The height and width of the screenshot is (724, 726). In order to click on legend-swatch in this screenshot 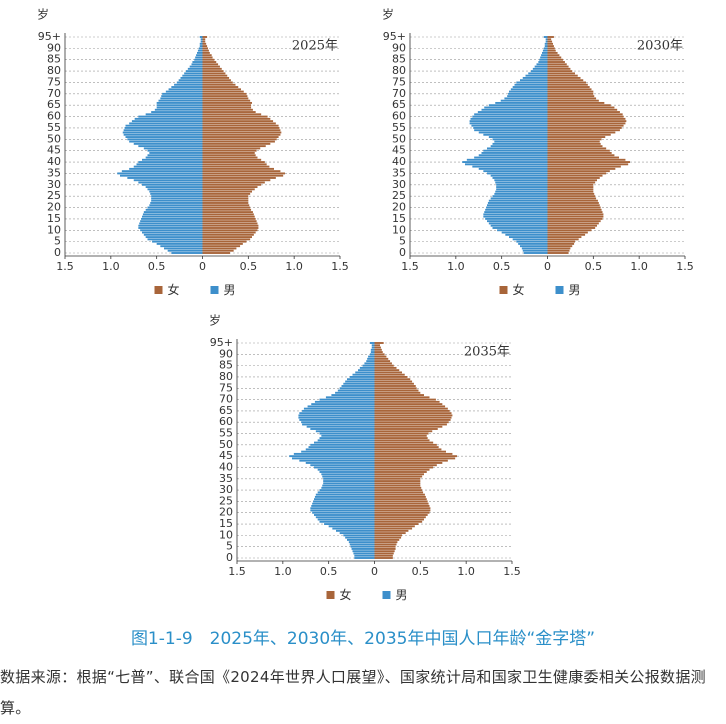, I will do `click(386, 595)`.